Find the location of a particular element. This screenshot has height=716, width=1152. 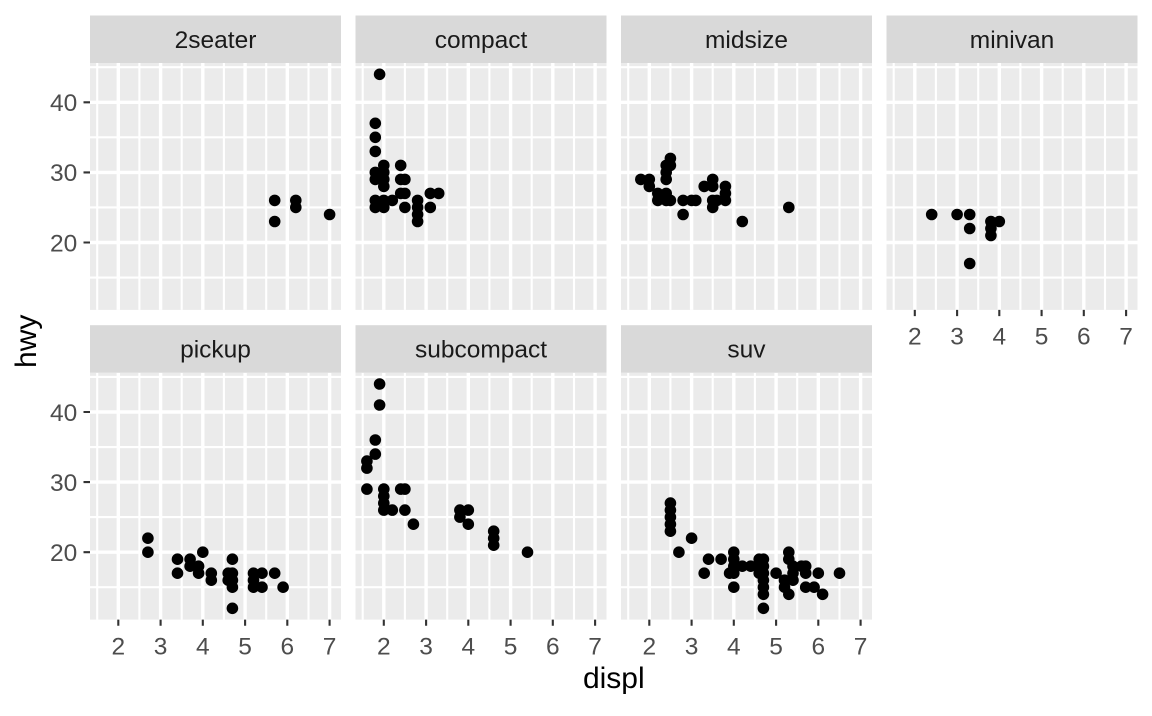

svg-text: midsize is located at coordinates (746, 40).